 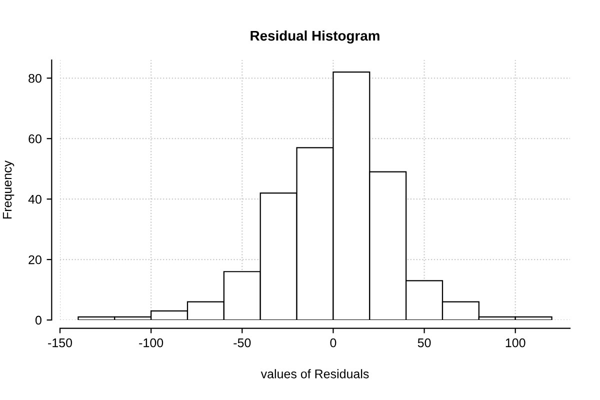 I want to click on chart-title: Residual Histogram, so click(x=315, y=37).